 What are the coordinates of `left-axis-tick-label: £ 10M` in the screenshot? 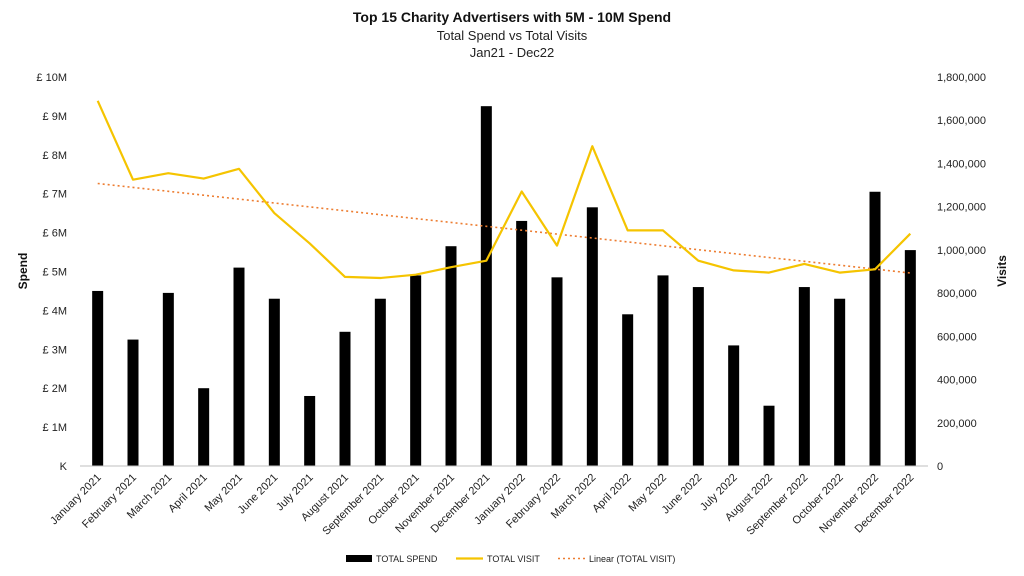 It's located at (51, 78).